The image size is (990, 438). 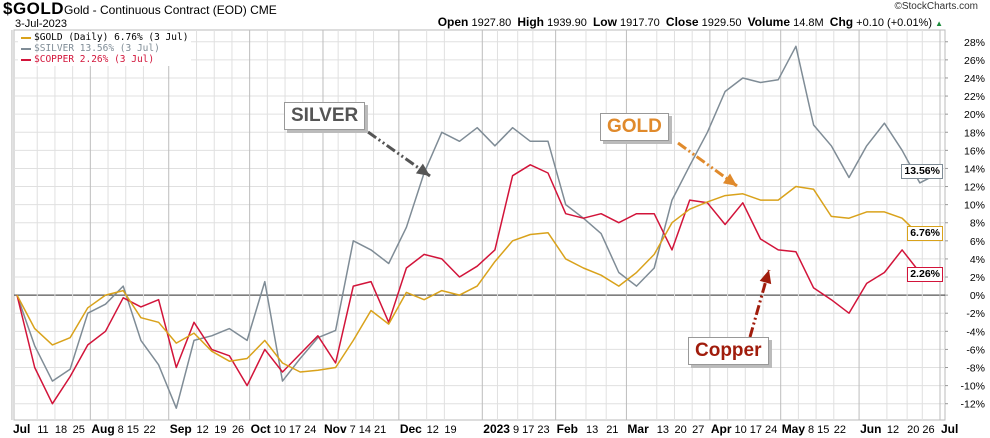 I want to click on low-label: Low, so click(x=604, y=22).